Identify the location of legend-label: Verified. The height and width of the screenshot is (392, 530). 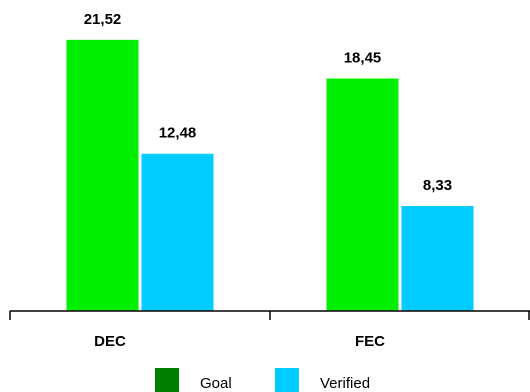
(345, 383).